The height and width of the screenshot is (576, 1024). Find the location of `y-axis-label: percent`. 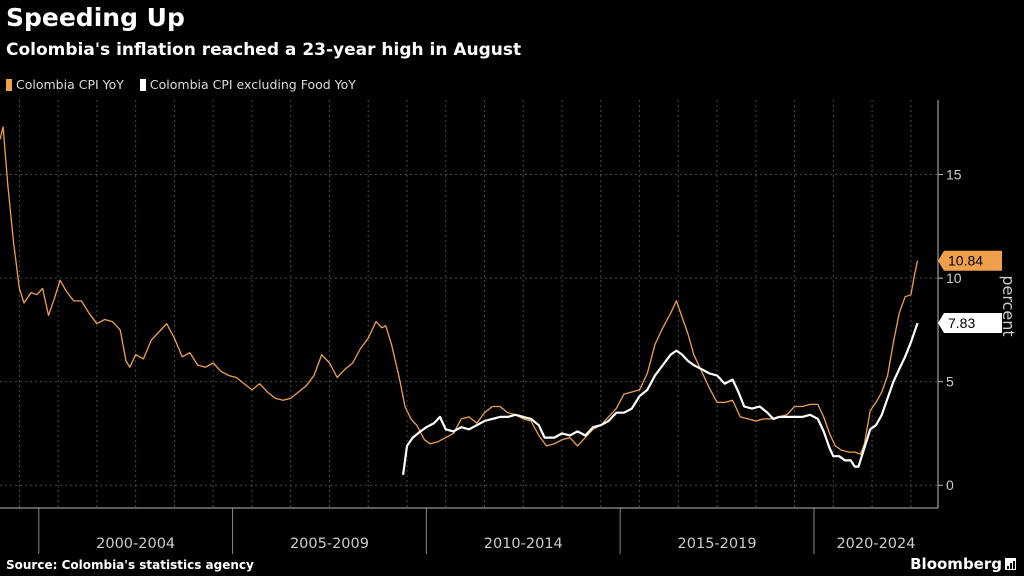

y-axis-label: percent is located at coordinates (1008, 305).